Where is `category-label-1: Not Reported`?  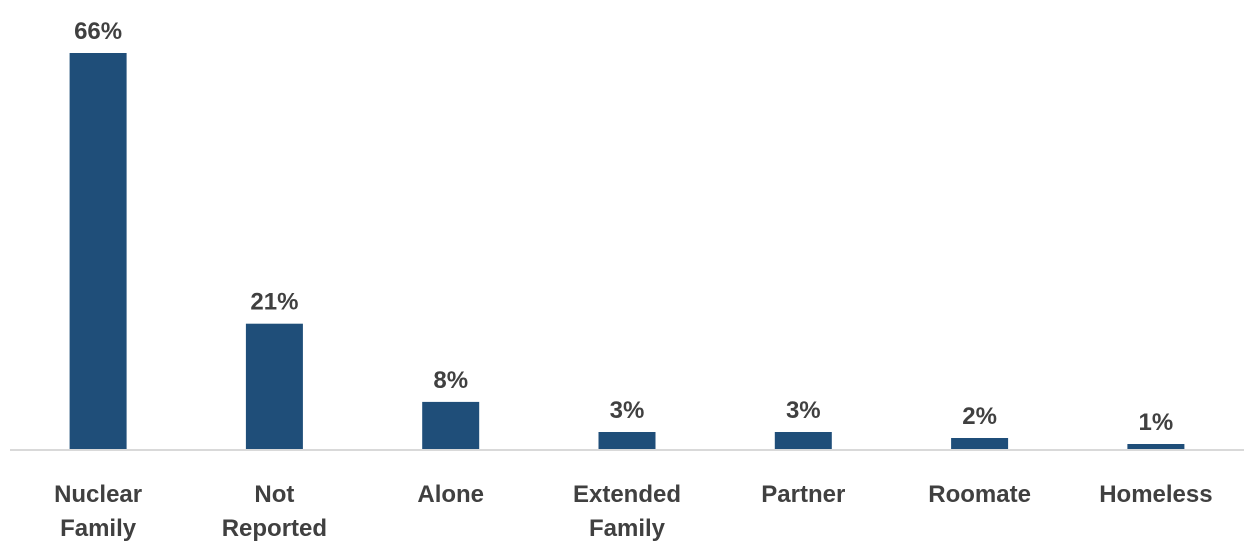
category-label-1: Not Reported is located at coordinates (274, 511).